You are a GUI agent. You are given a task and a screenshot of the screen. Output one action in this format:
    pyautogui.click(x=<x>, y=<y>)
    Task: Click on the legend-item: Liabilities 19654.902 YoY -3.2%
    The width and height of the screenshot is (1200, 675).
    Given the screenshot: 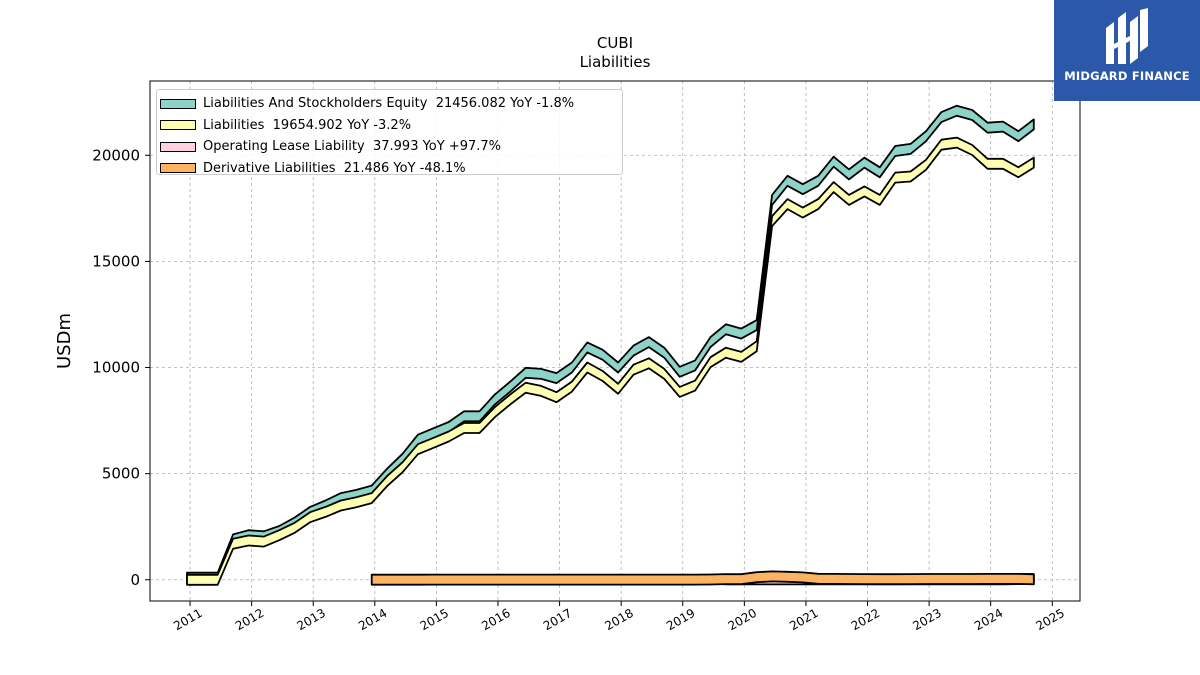 What is the action you would take?
    pyautogui.click(x=391, y=126)
    